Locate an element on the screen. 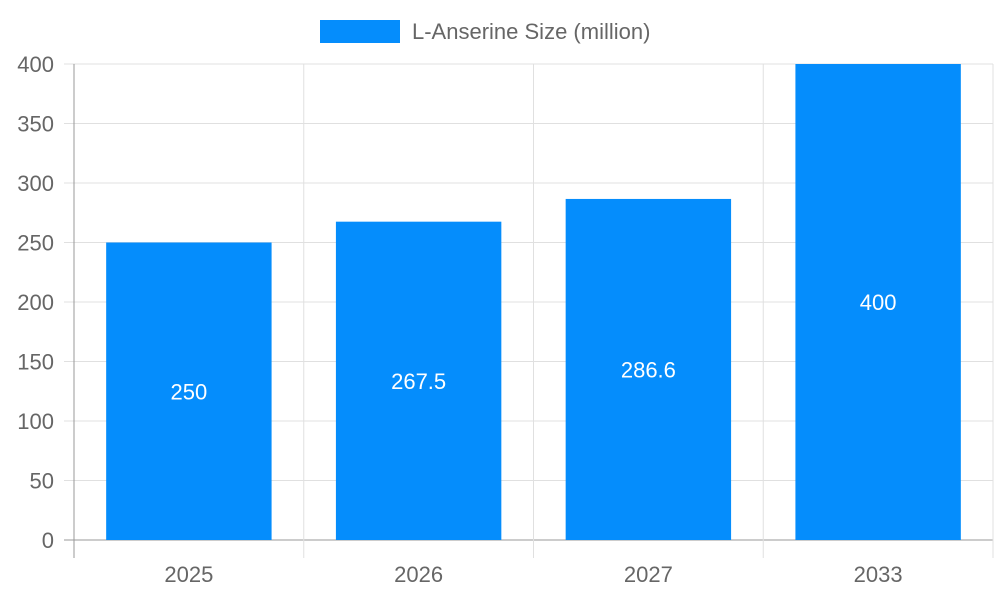 The width and height of the screenshot is (1000, 600). data-label: 250 is located at coordinates (189, 391).